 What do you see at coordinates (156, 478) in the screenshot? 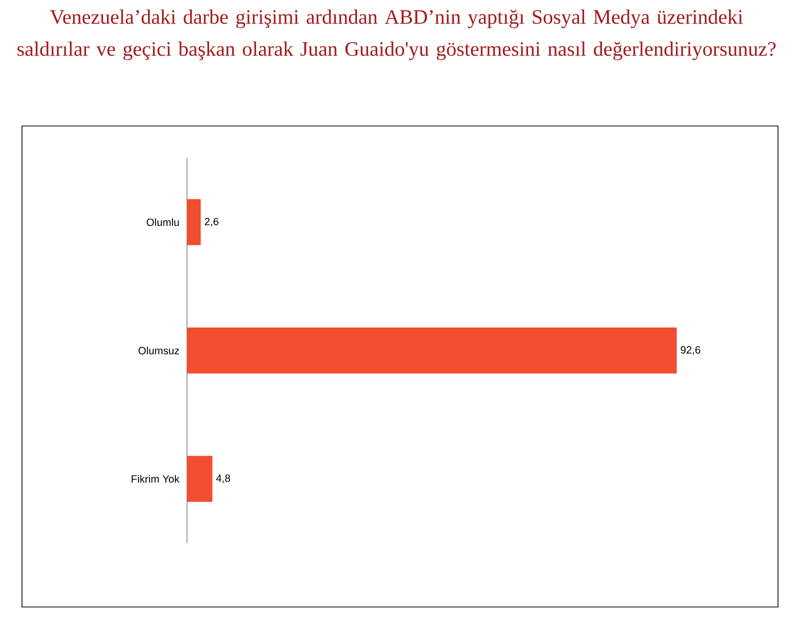
I see `y-tick-label: Fikrim Yok` at bounding box center [156, 478].